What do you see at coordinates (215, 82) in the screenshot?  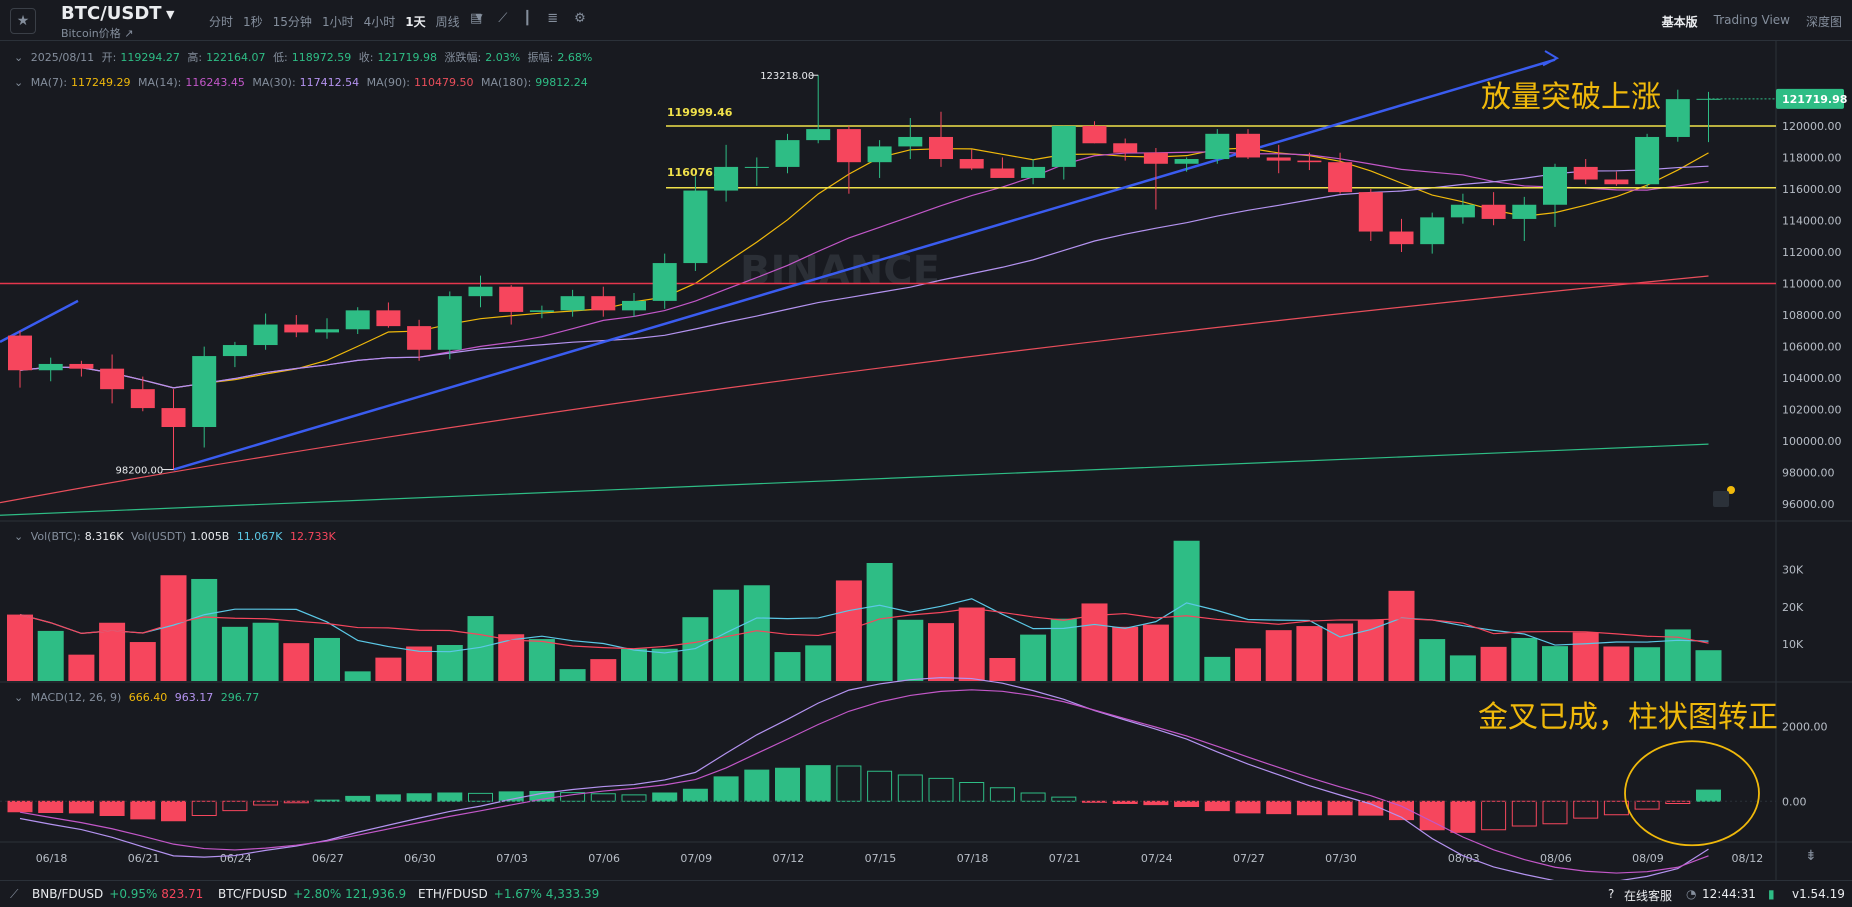 I see `ma14-value: 116243.45` at bounding box center [215, 82].